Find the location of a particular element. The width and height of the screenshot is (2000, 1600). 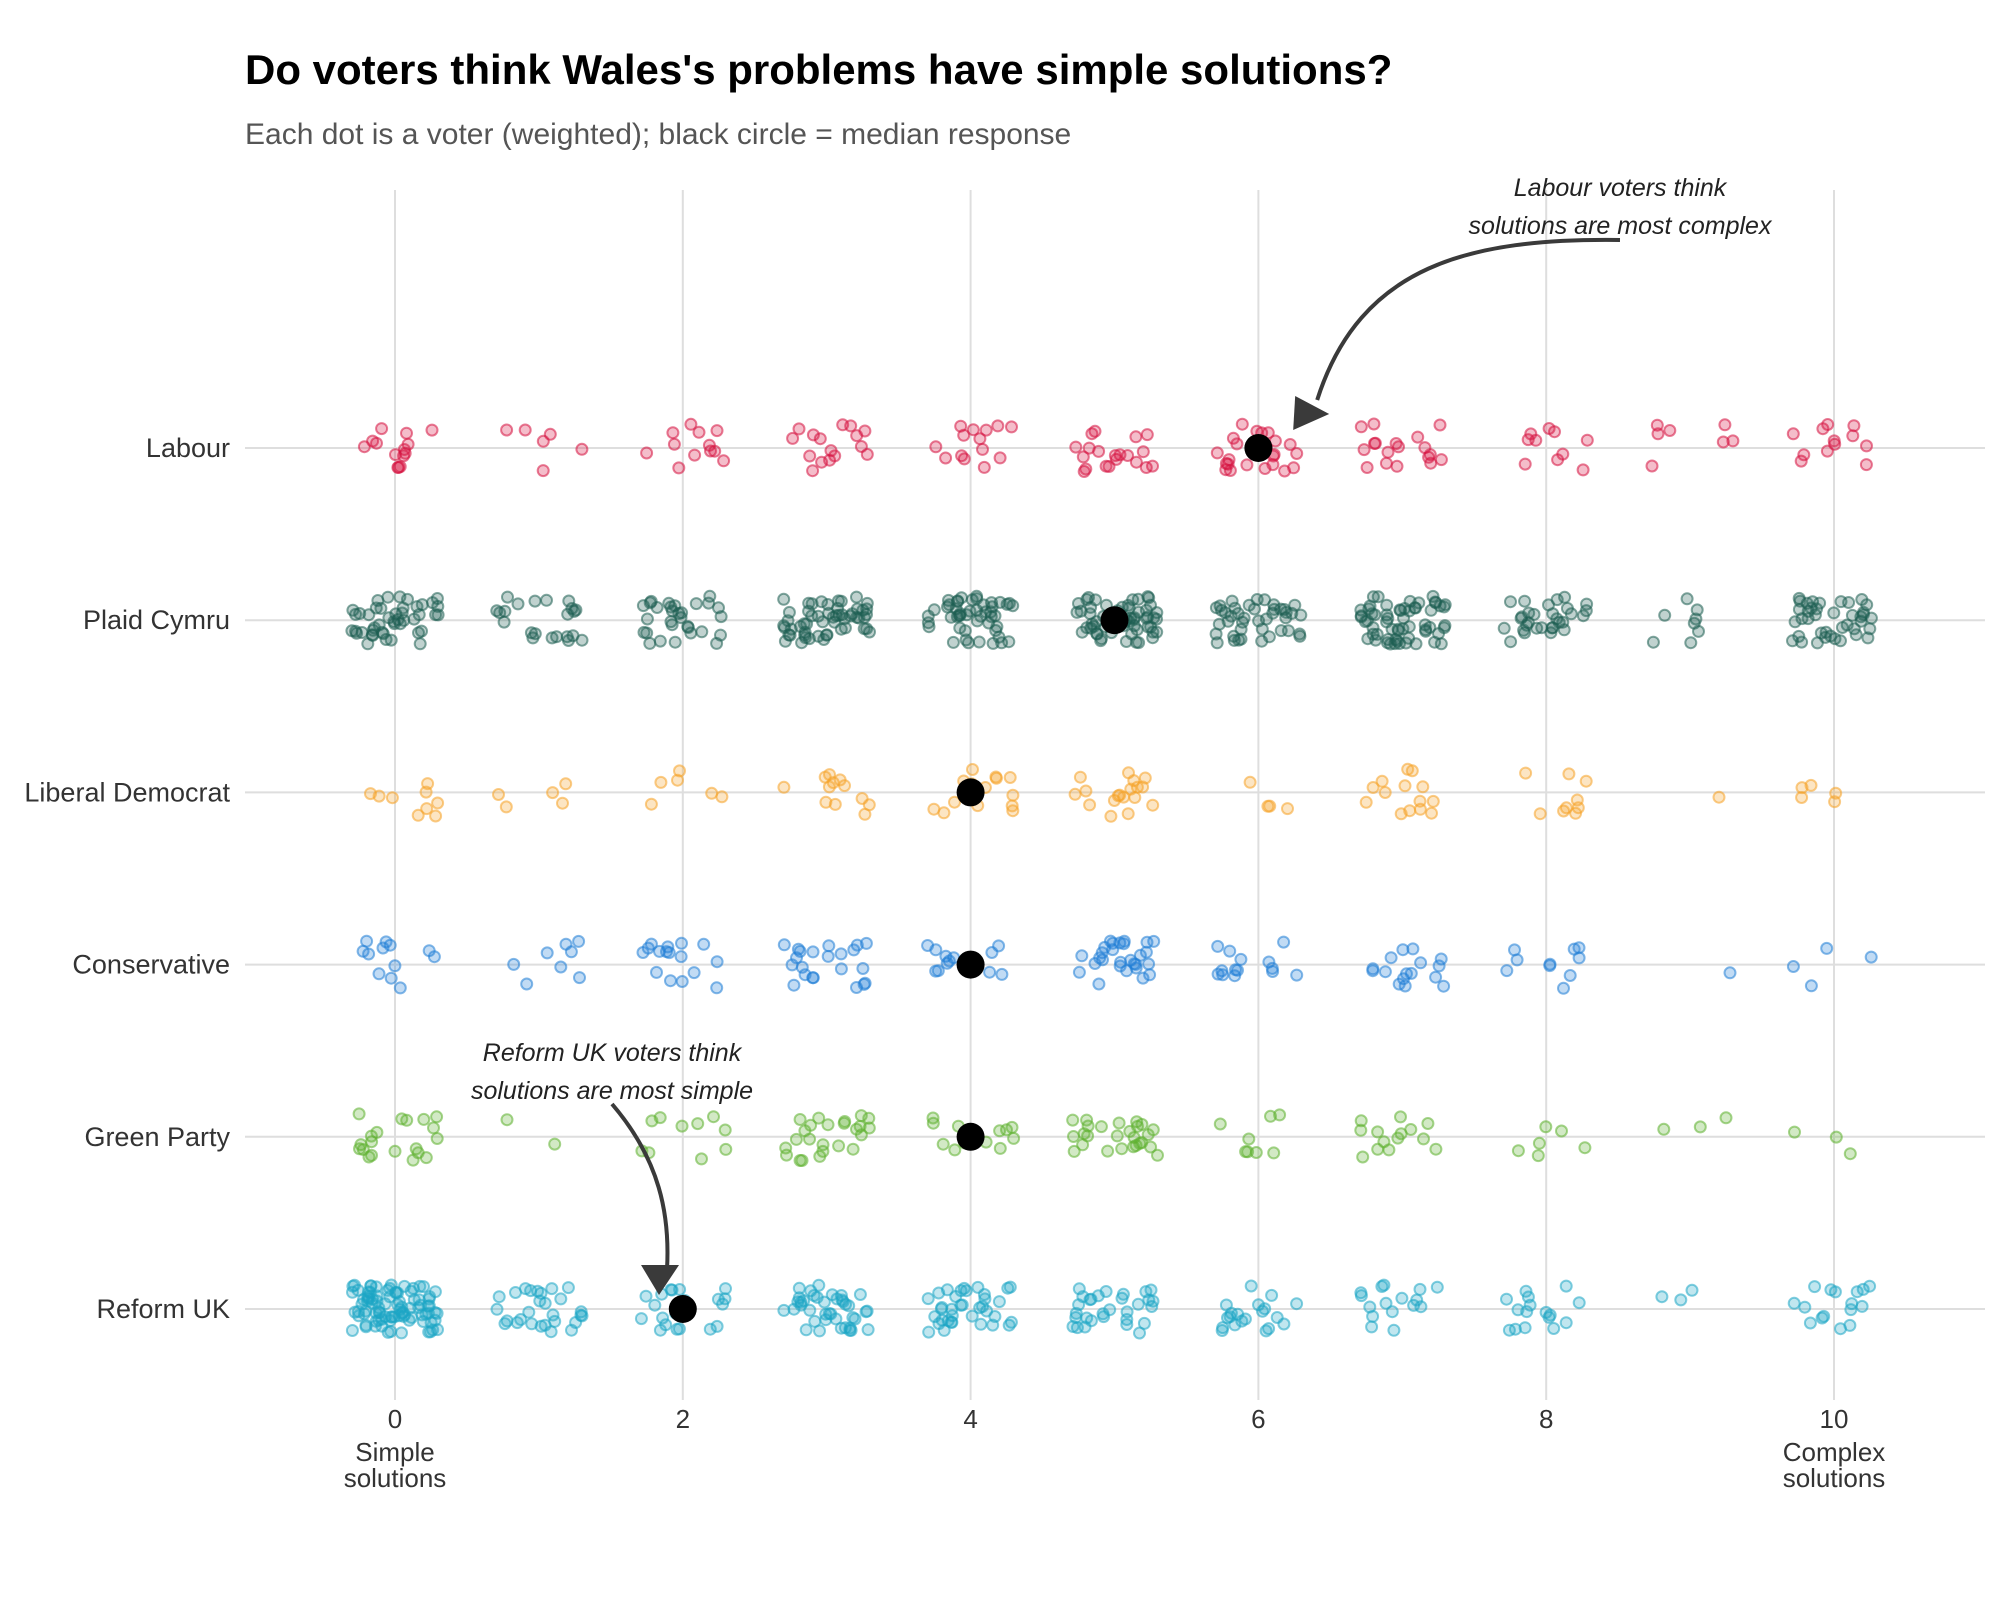

median-marker is located at coordinates (970, 792).